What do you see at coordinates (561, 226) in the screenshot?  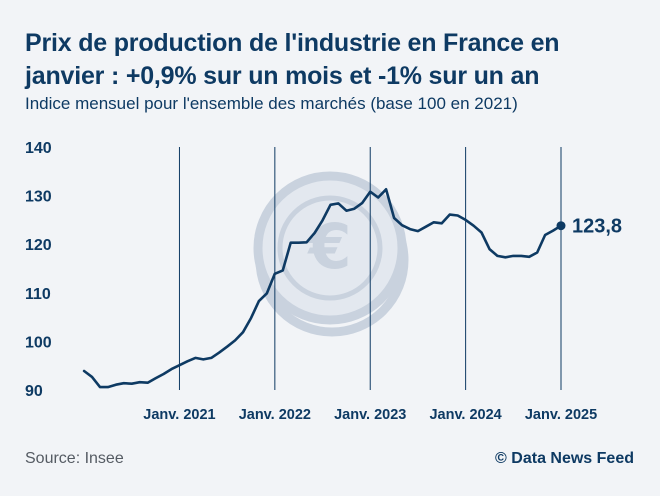 I see `last-value-point` at bounding box center [561, 226].